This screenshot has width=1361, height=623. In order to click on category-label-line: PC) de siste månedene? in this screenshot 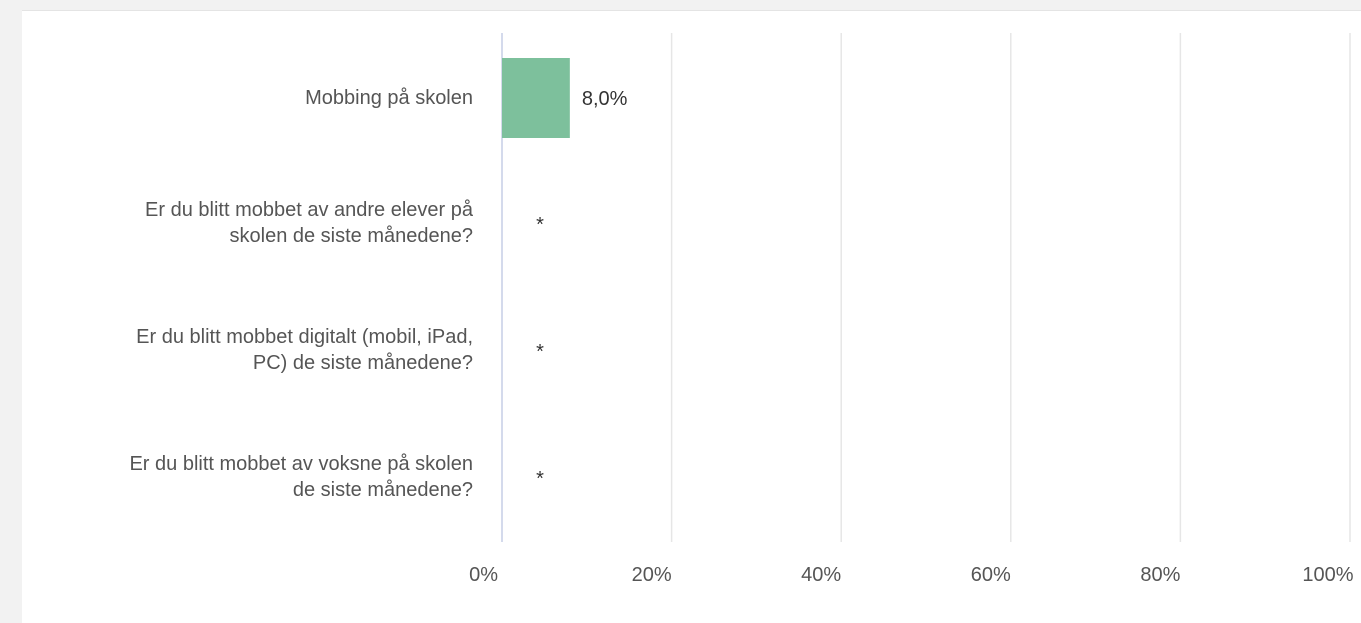, I will do `click(362, 363)`.